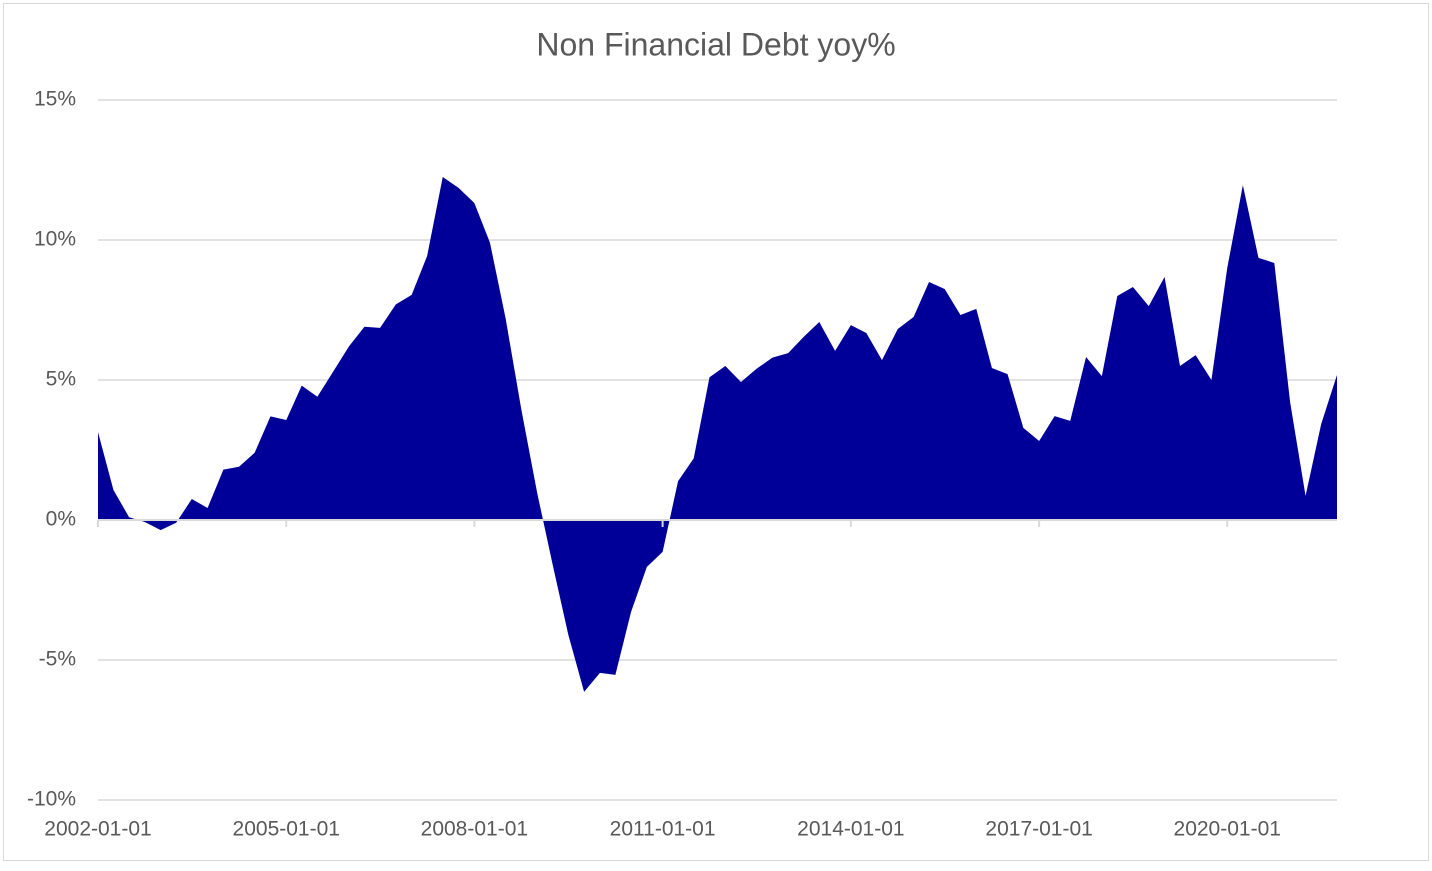 Image resolution: width=1432 pixels, height=871 pixels. Describe the element at coordinates (97, 829) in the screenshot. I see `x-tick-label: 2002-01-01` at that location.